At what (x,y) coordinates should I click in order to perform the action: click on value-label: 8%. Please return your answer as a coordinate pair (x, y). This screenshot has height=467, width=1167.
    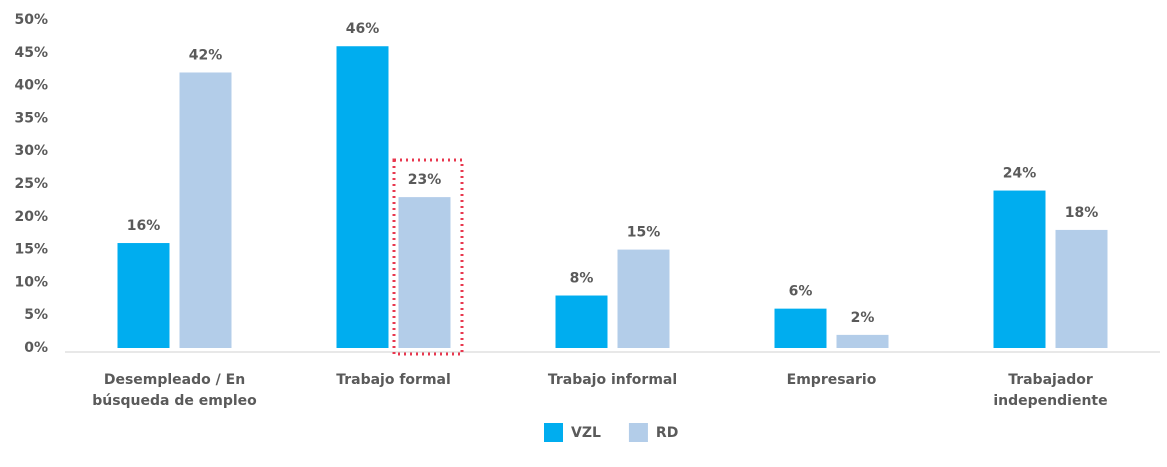
    Looking at the image, I should click on (582, 279).